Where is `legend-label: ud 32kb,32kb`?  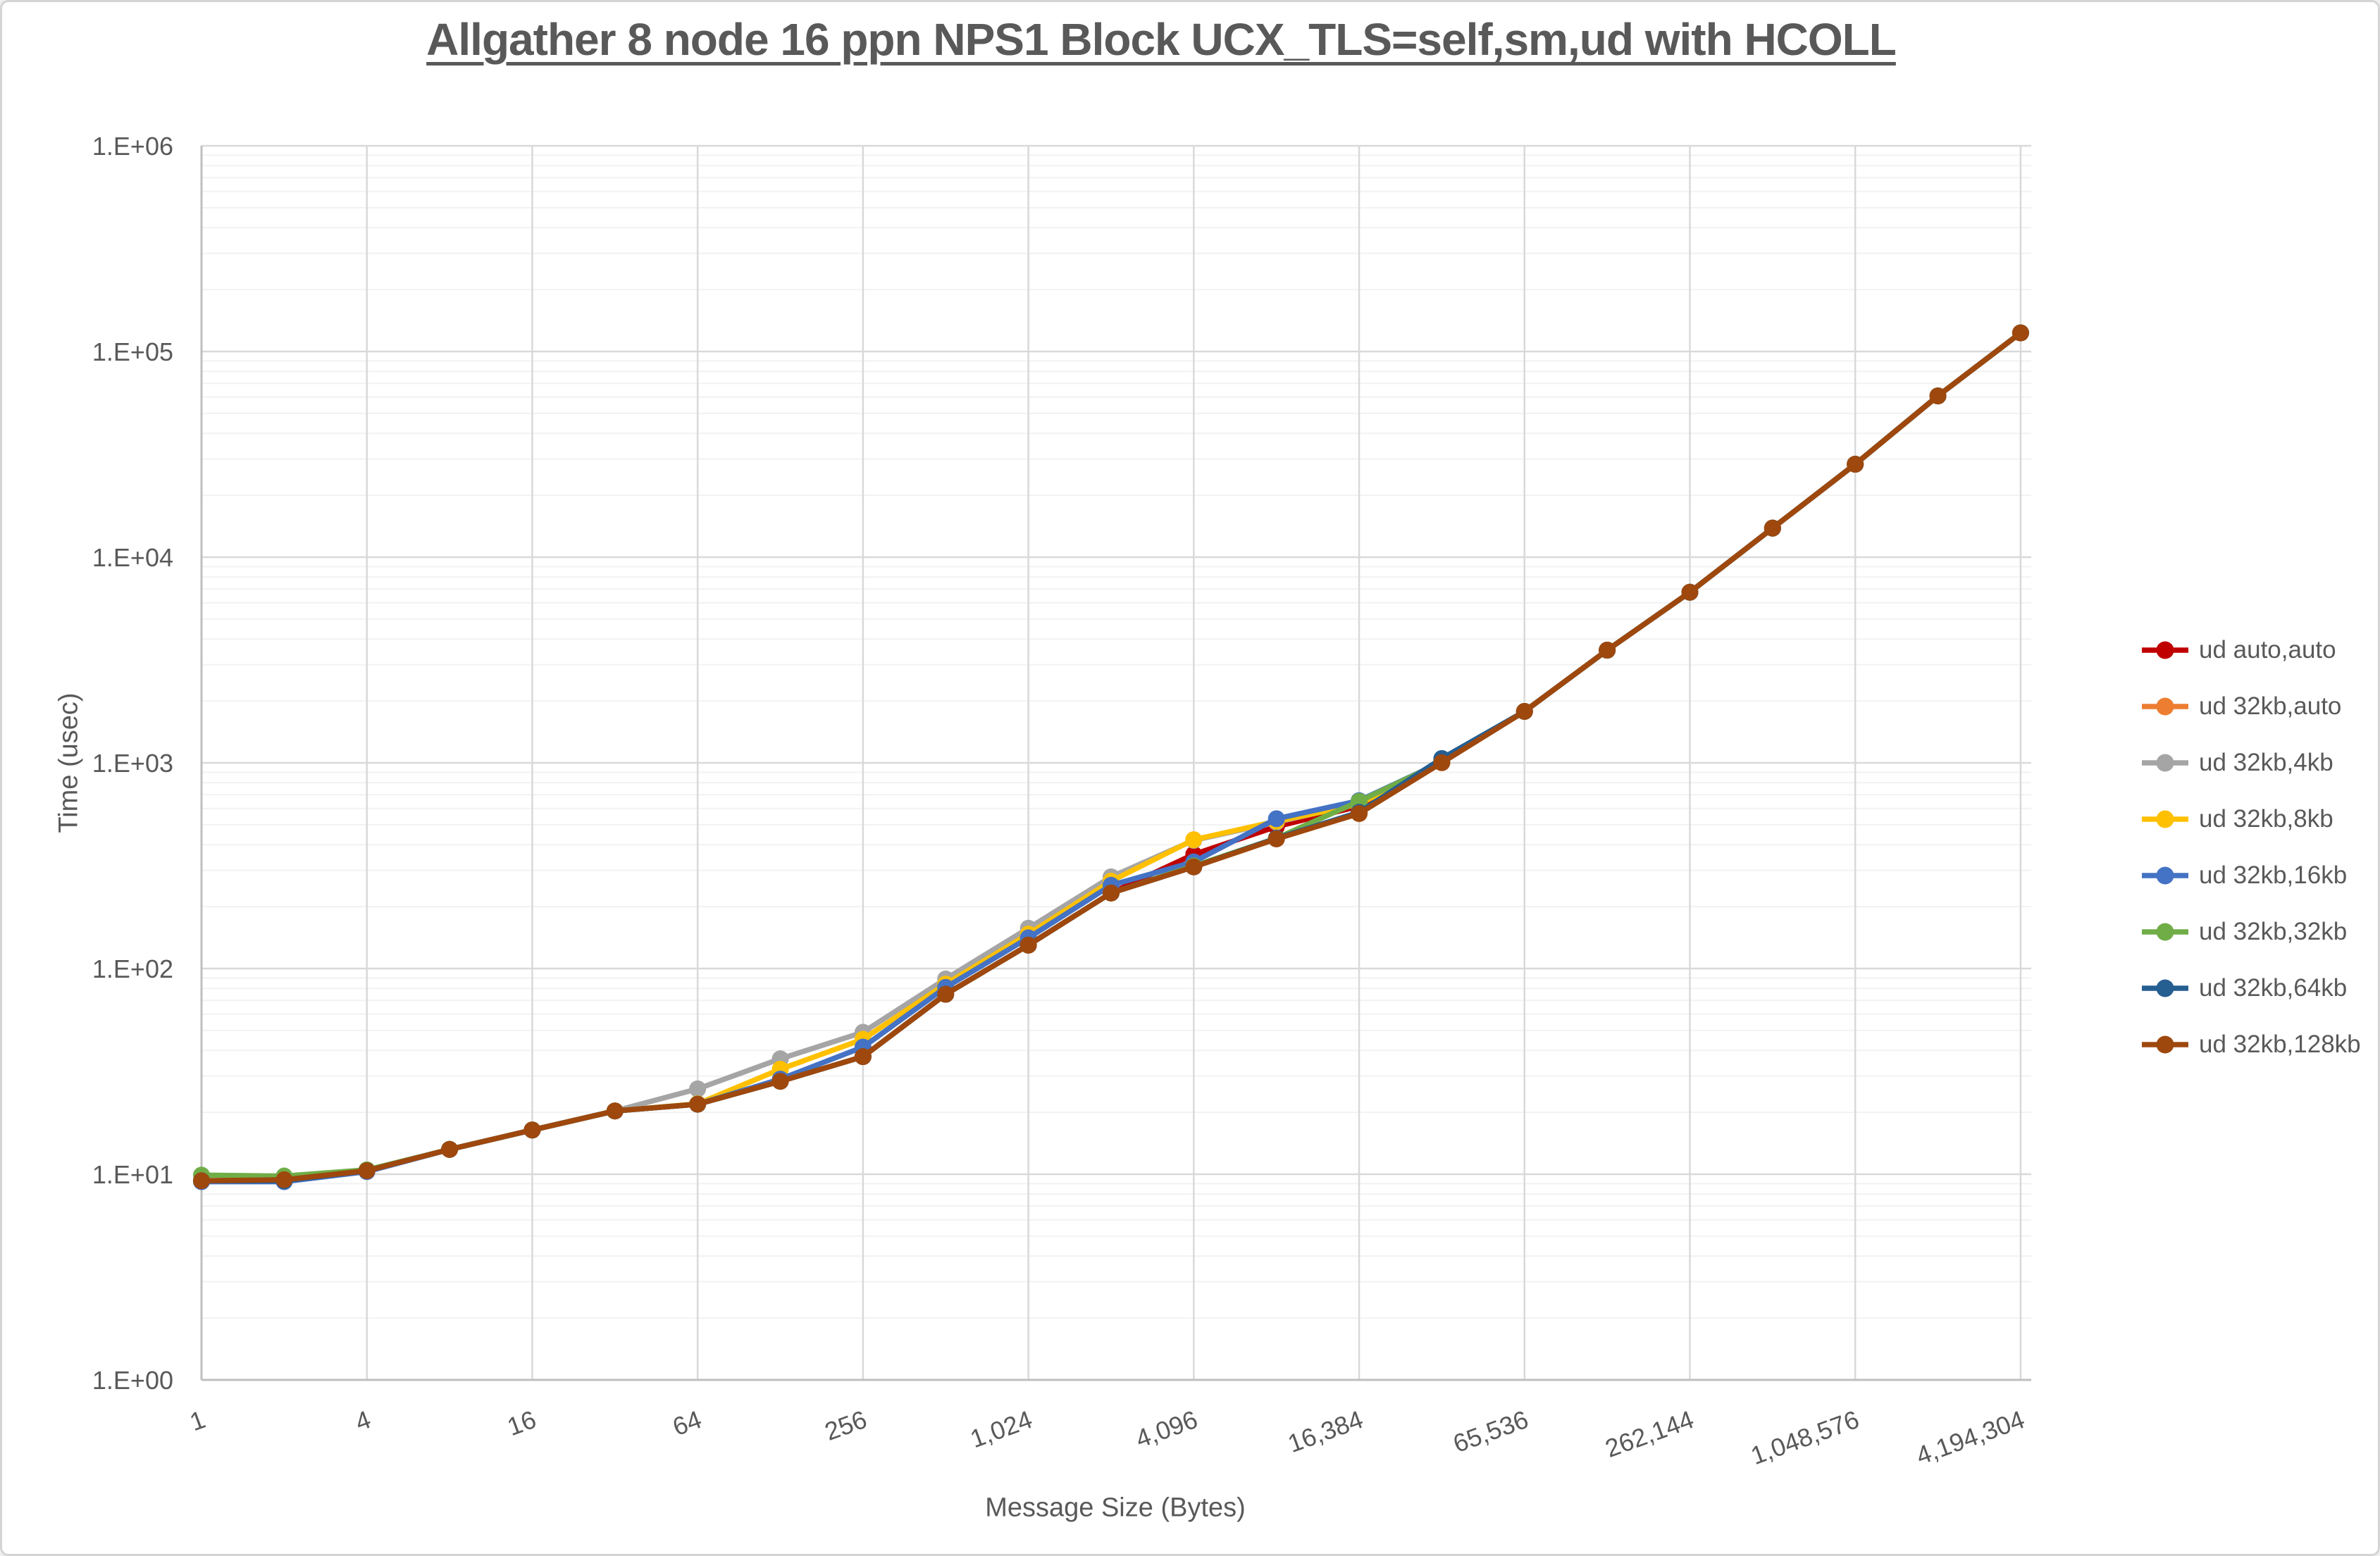 legend-label: ud 32kb,32kb is located at coordinates (2273, 931).